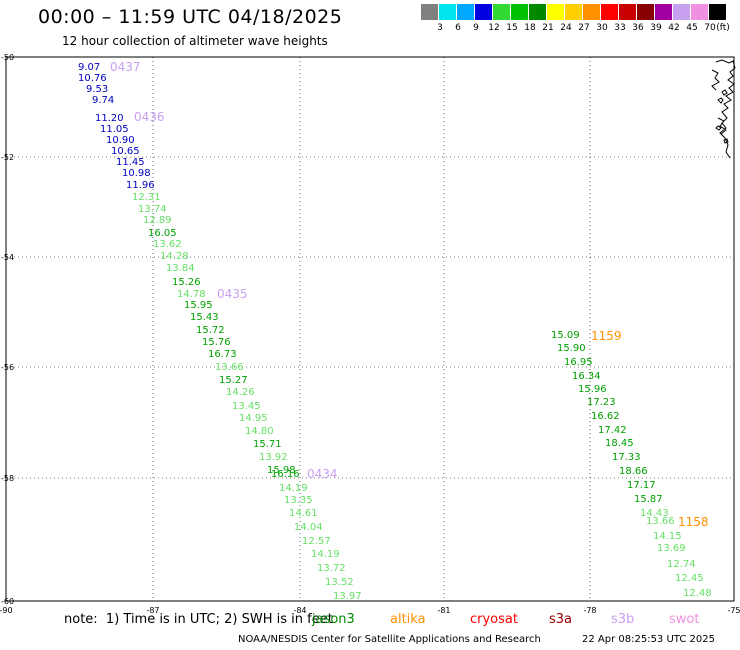  What do you see at coordinates (120, 140) in the screenshot?
I see `swh-value-label: 10.90` at bounding box center [120, 140].